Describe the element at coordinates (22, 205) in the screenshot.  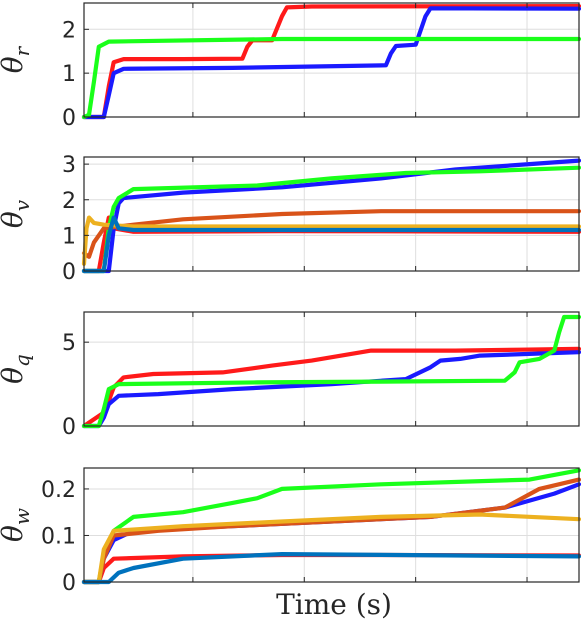
I see `y-axis-subscript: v` at that location.